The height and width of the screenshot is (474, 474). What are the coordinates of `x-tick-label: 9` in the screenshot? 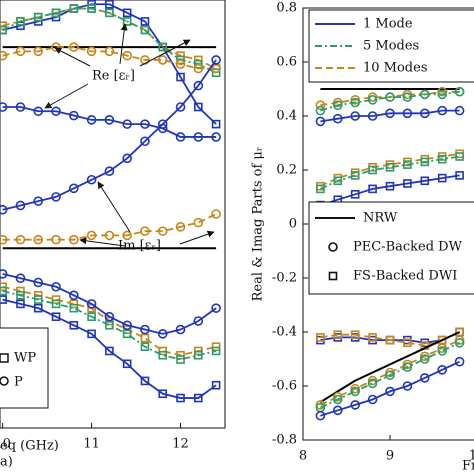 It's located at (390, 456).